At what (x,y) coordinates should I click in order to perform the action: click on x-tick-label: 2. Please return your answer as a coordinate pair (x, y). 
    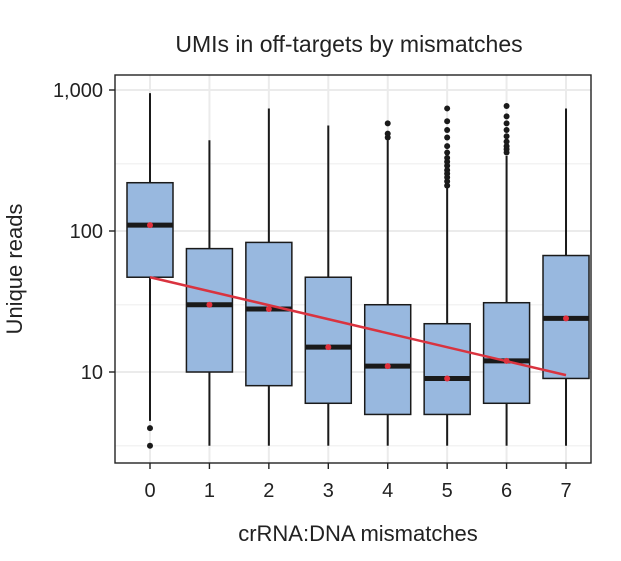
    Looking at the image, I should click on (268, 491).